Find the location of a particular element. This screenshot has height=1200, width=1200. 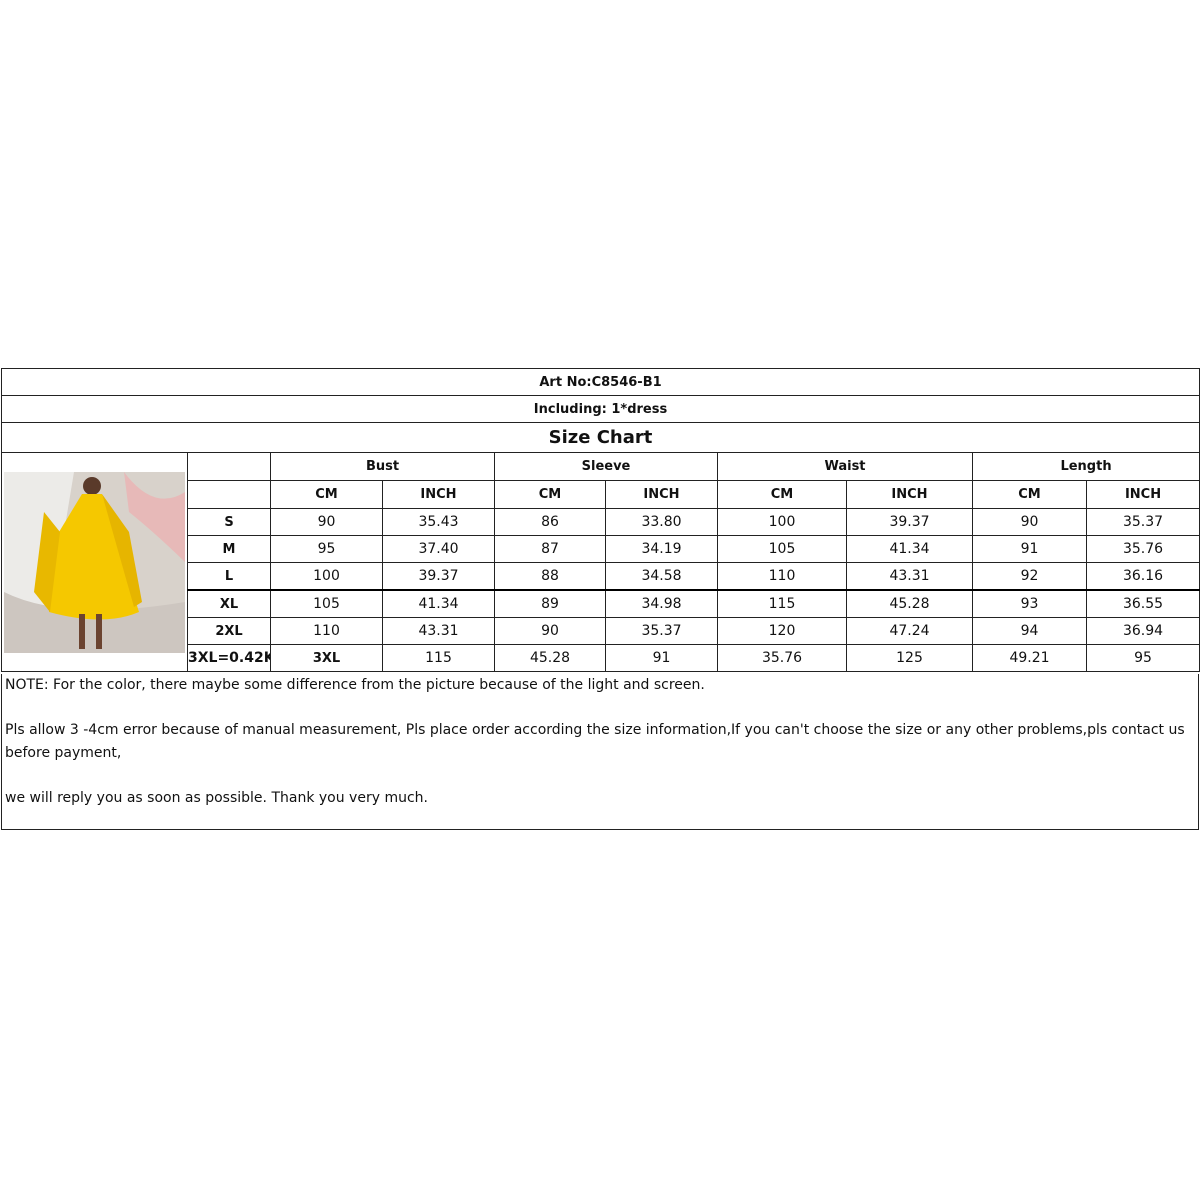

measurement-cell: 125 is located at coordinates (909, 658).